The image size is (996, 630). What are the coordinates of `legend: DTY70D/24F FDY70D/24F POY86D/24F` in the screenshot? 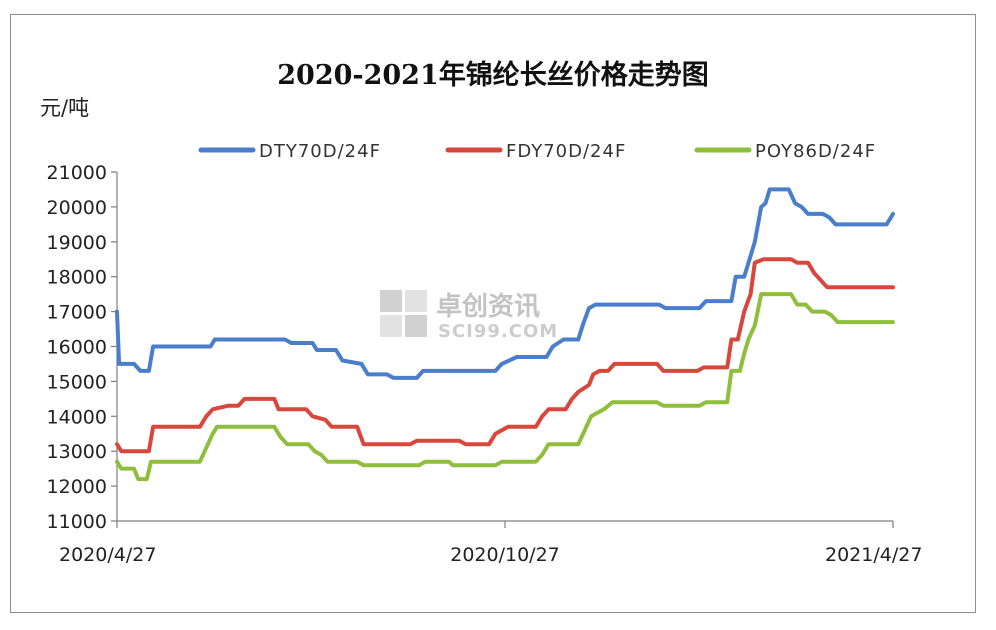 It's located at (537, 151).